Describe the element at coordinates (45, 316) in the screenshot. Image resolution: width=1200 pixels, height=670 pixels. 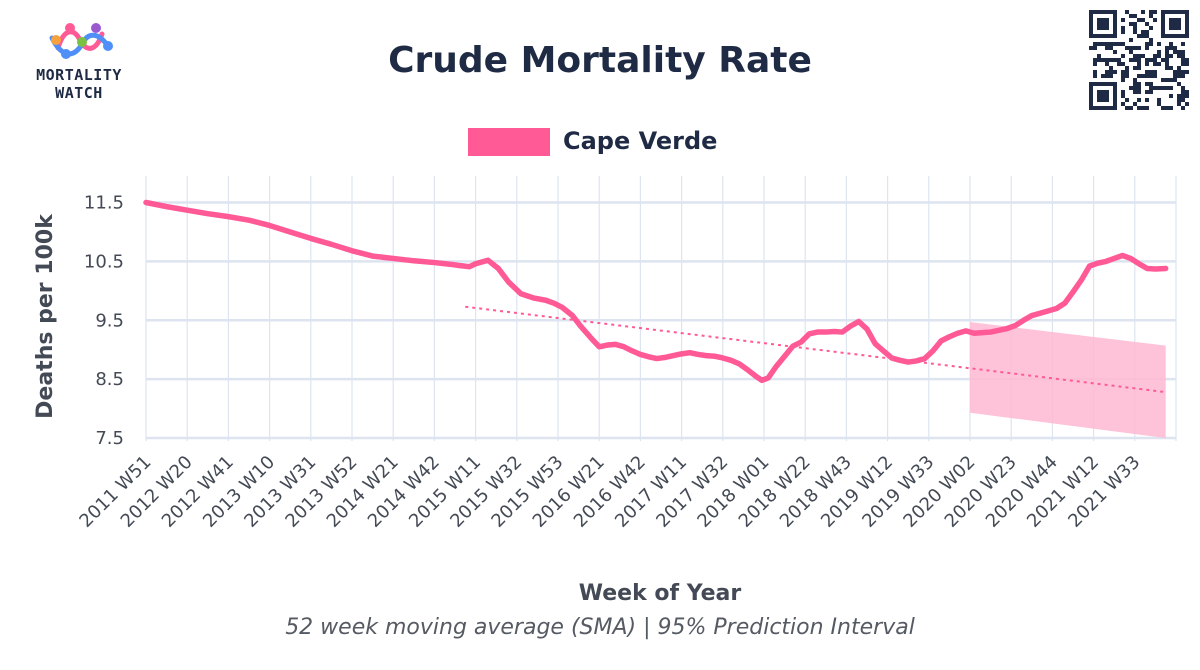
I see `y-axis-title: Deaths per 100k` at that location.